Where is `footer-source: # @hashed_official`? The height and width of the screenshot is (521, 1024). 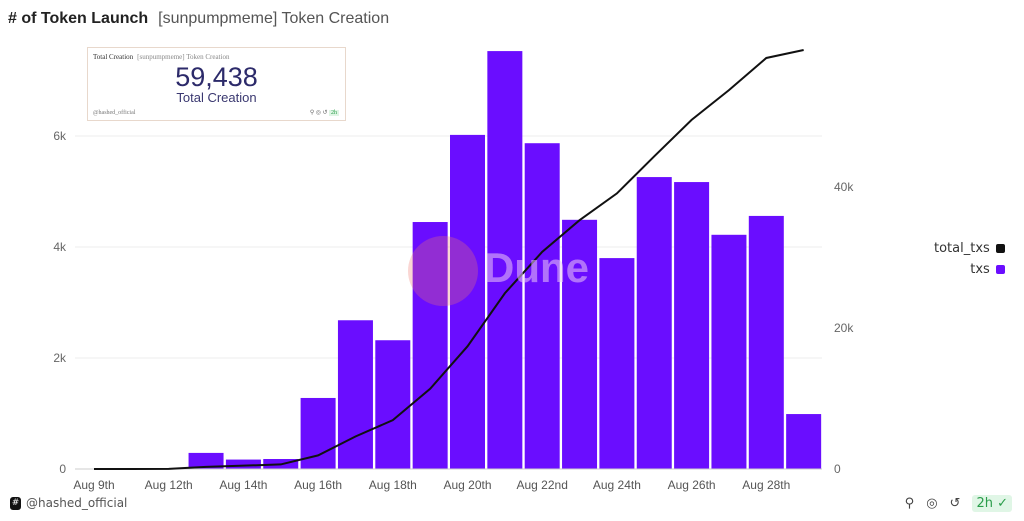 footer-source: # @hashed_official is located at coordinates (68, 503).